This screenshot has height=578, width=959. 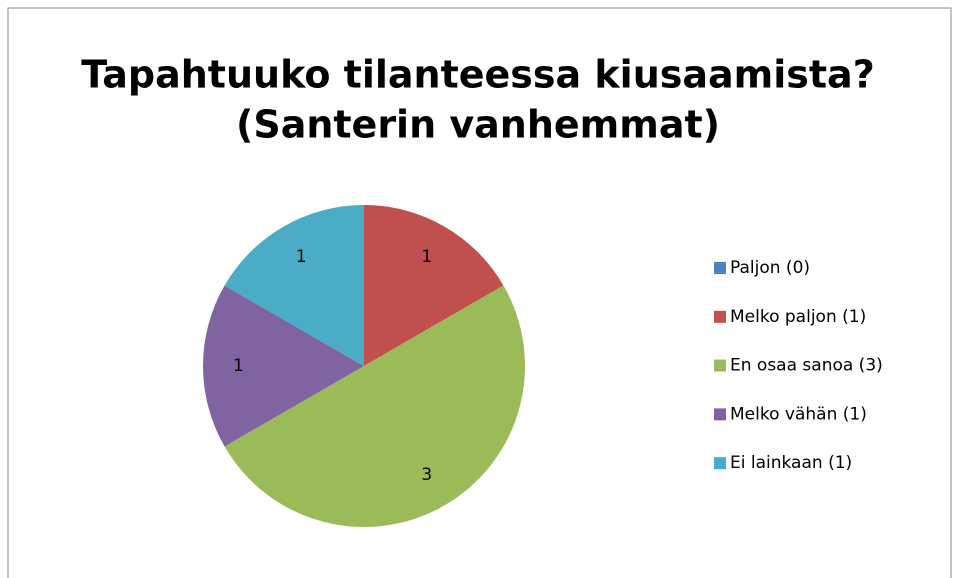 What do you see at coordinates (478, 75) in the screenshot?
I see `chart-title: Tapahtuuko tilanteessa kiusaamista?` at bounding box center [478, 75].